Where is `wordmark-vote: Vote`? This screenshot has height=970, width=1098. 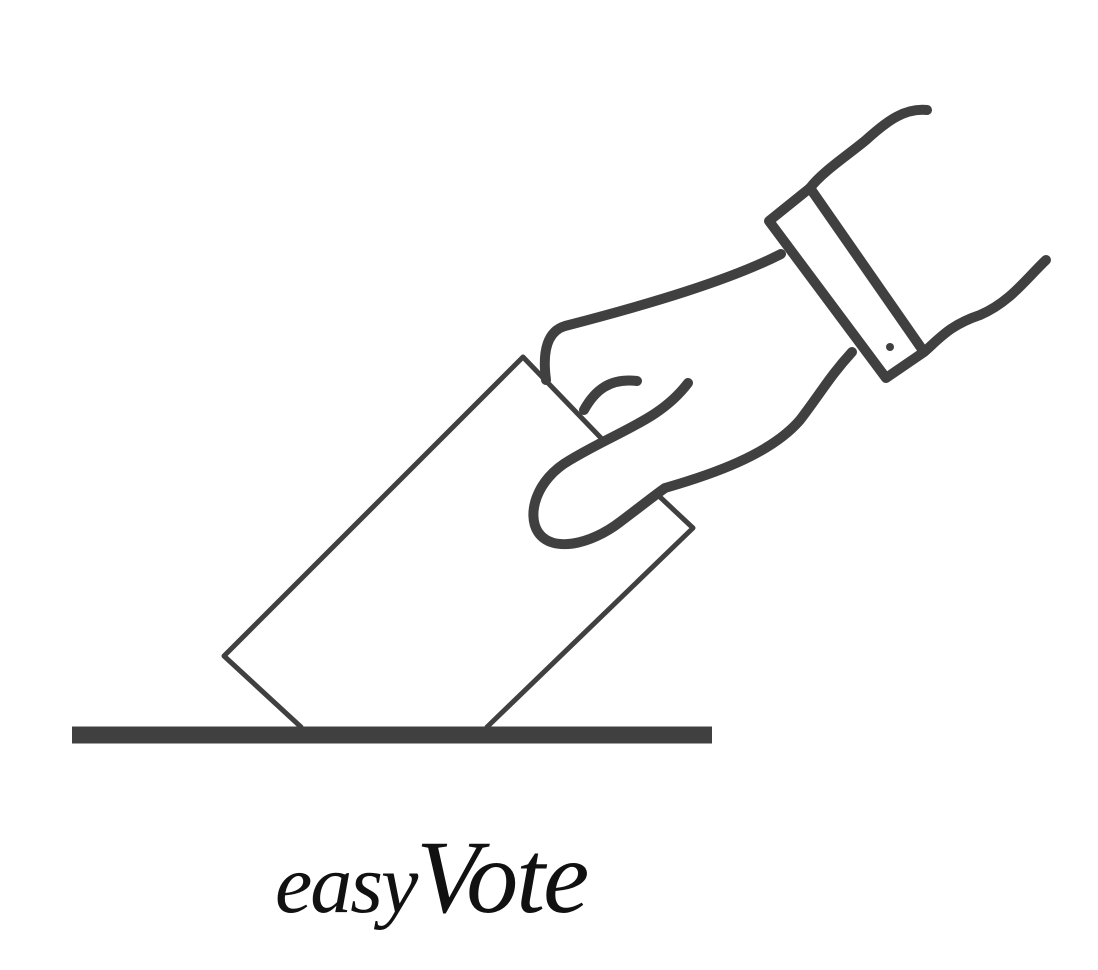 wordmark-vote: Vote is located at coordinates (502, 877).